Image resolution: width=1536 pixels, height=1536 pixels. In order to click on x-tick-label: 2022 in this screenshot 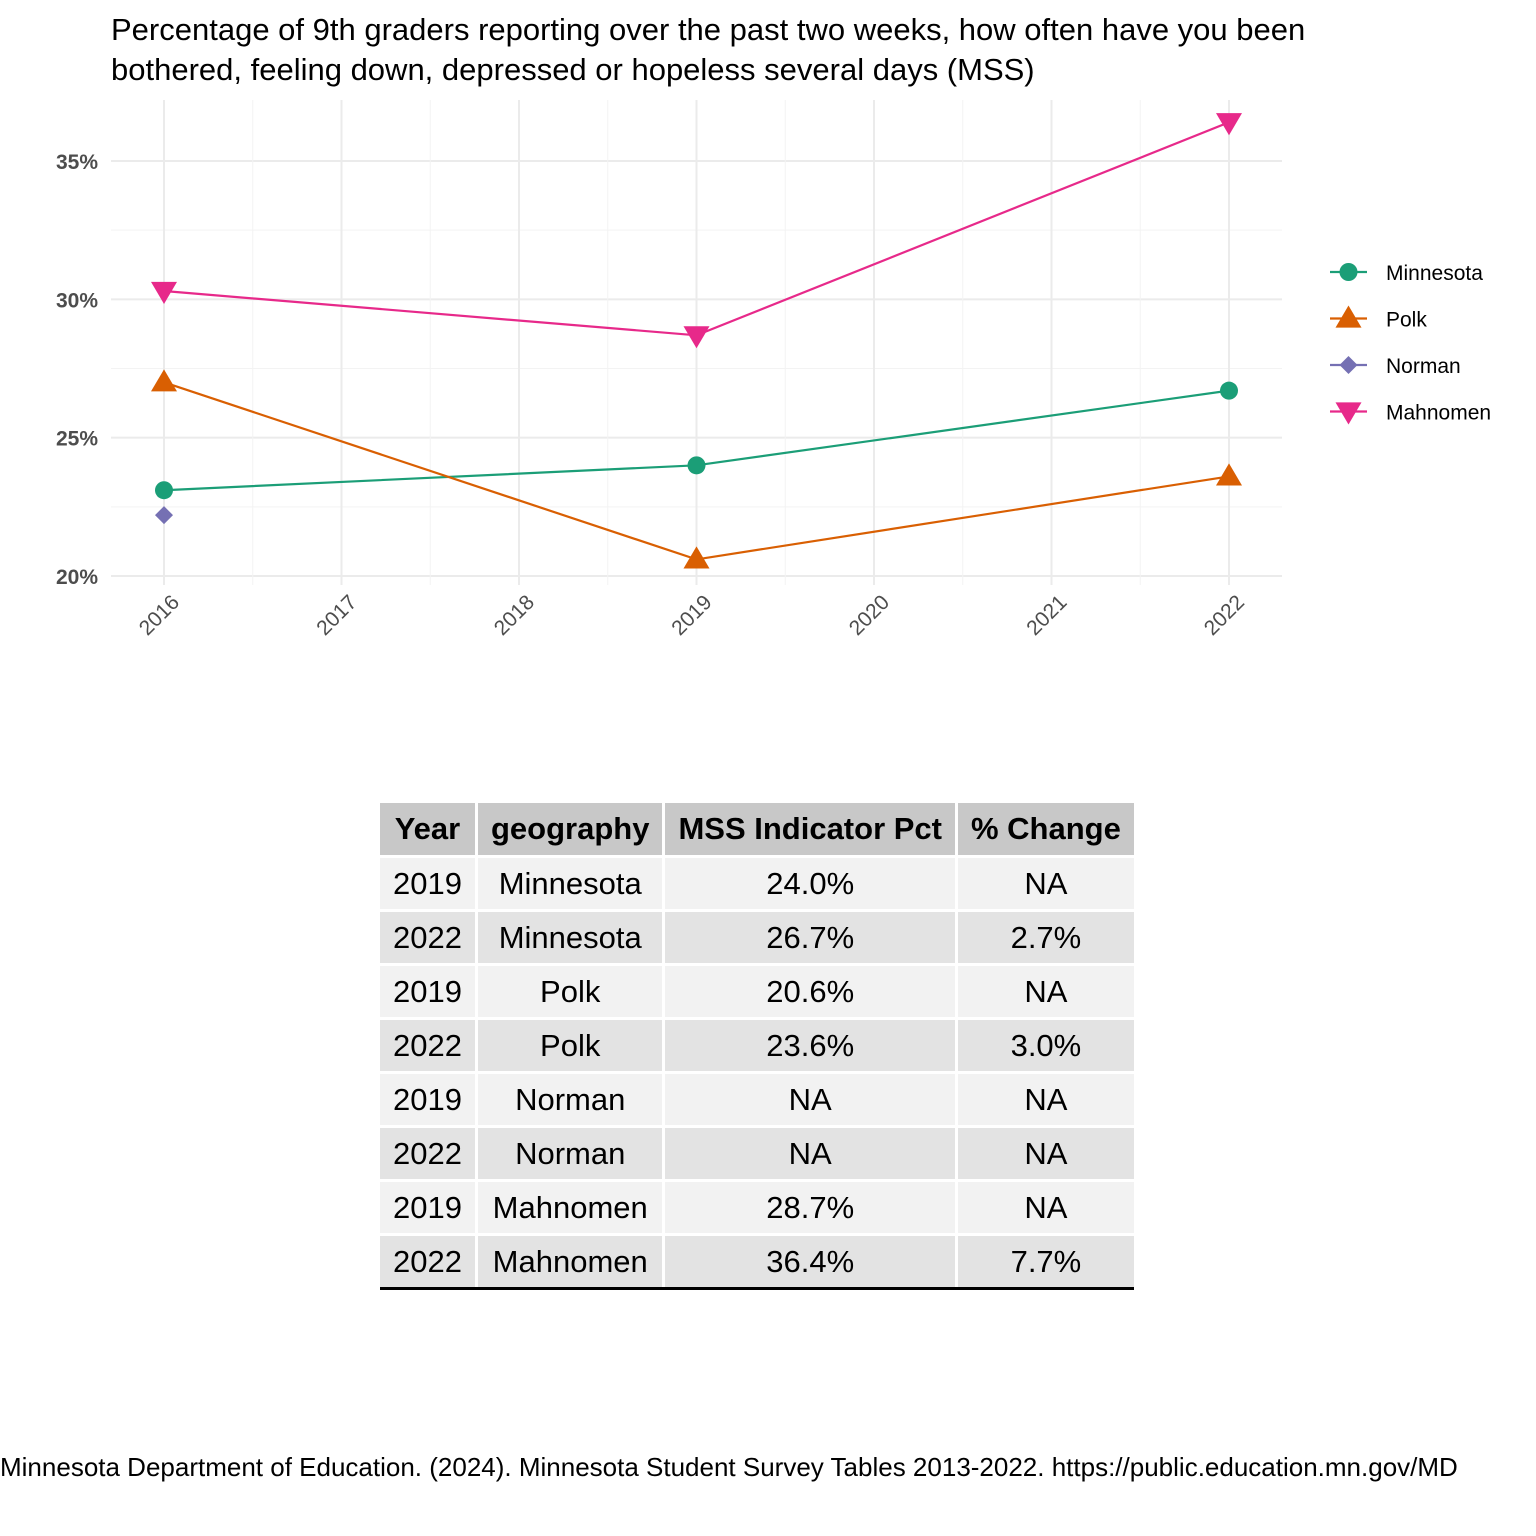, I will do `click(1224, 615)`.